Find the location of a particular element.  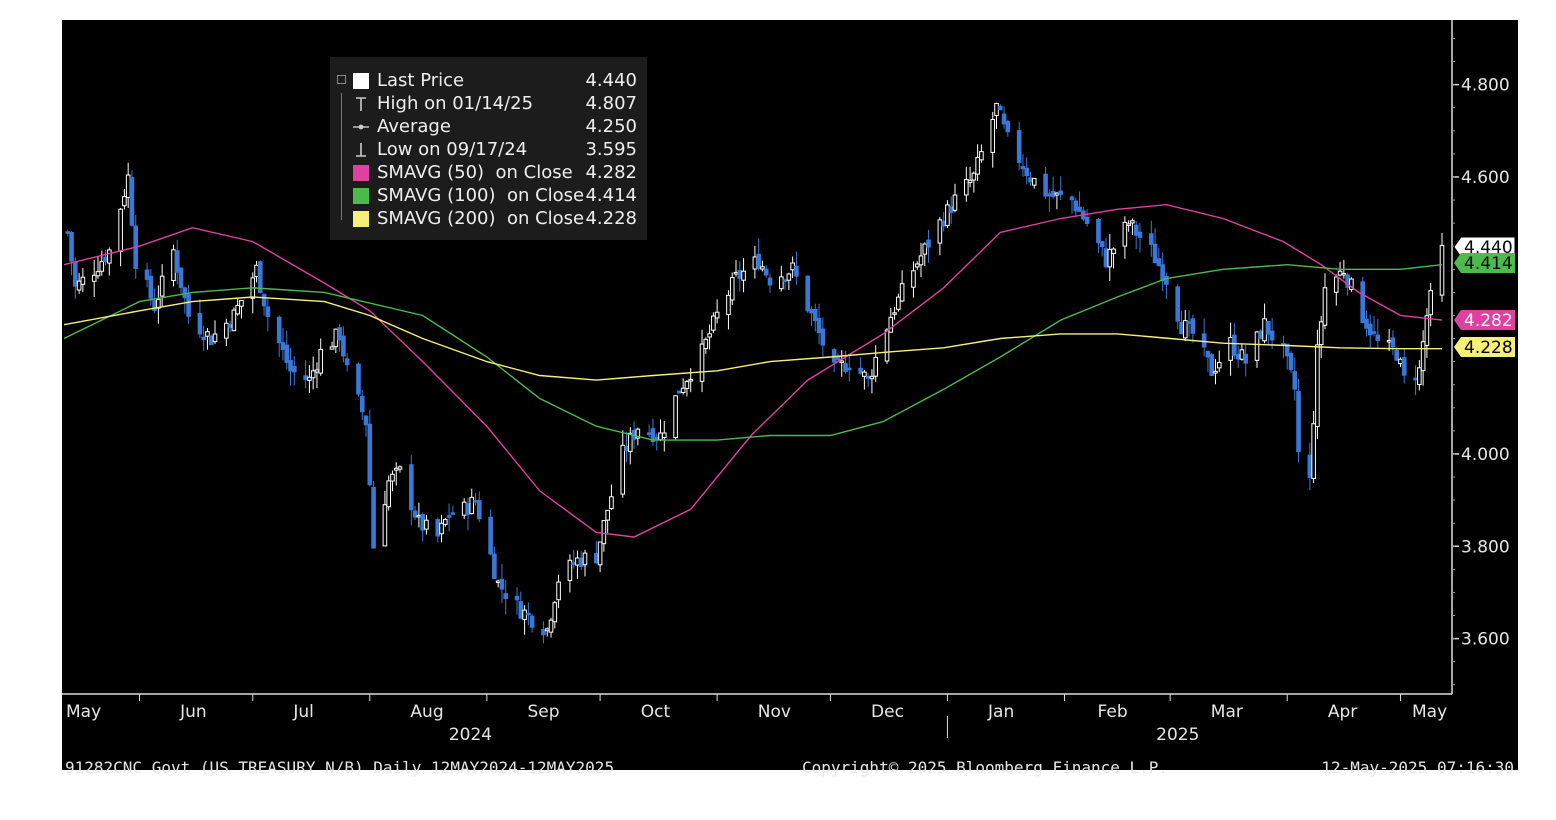

y-tick-label: 4.600 is located at coordinates (1485, 178).